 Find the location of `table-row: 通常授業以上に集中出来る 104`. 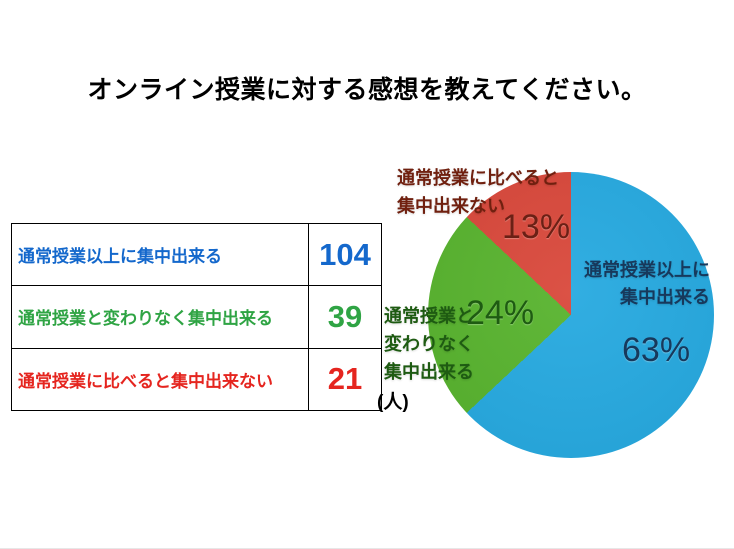

table-row: 通常授業以上に集中出来る 104 is located at coordinates (196, 254).